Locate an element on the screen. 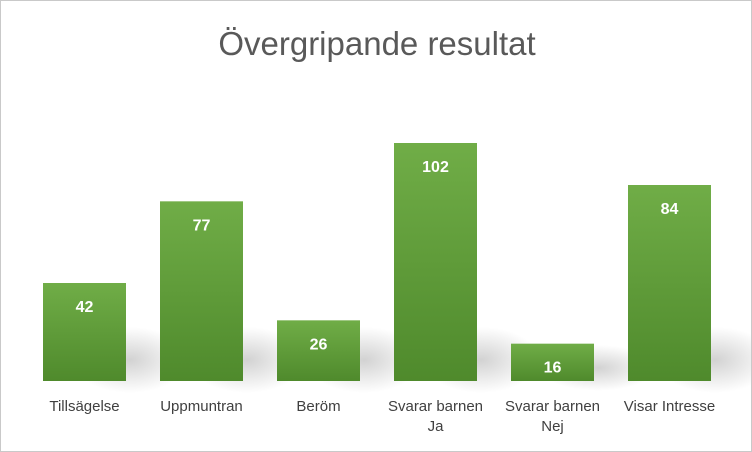 The image size is (752, 452). category-label: Tillsägelse is located at coordinates (84, 406).